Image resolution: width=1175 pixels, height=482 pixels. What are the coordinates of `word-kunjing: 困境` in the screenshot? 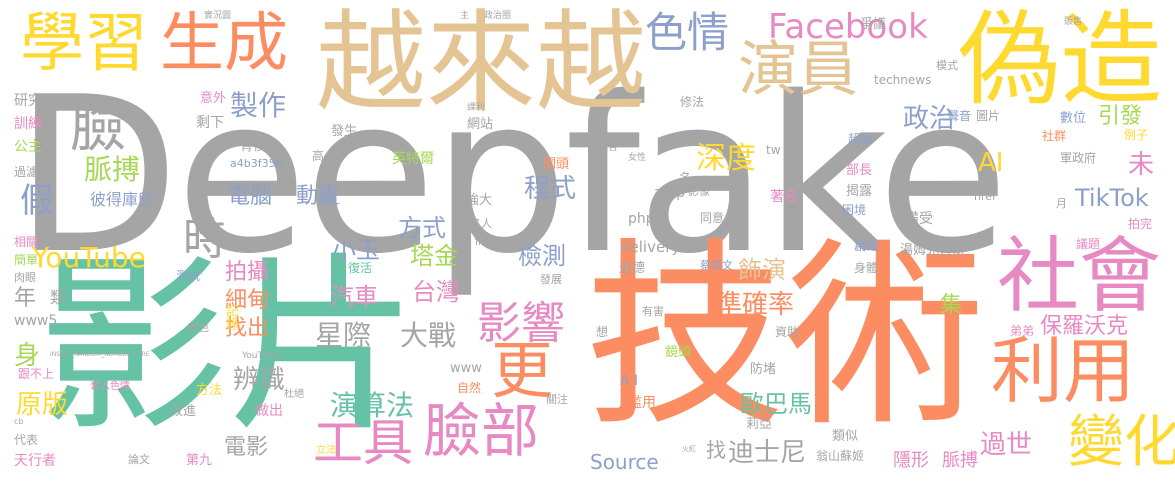 It's located at (854, 210).